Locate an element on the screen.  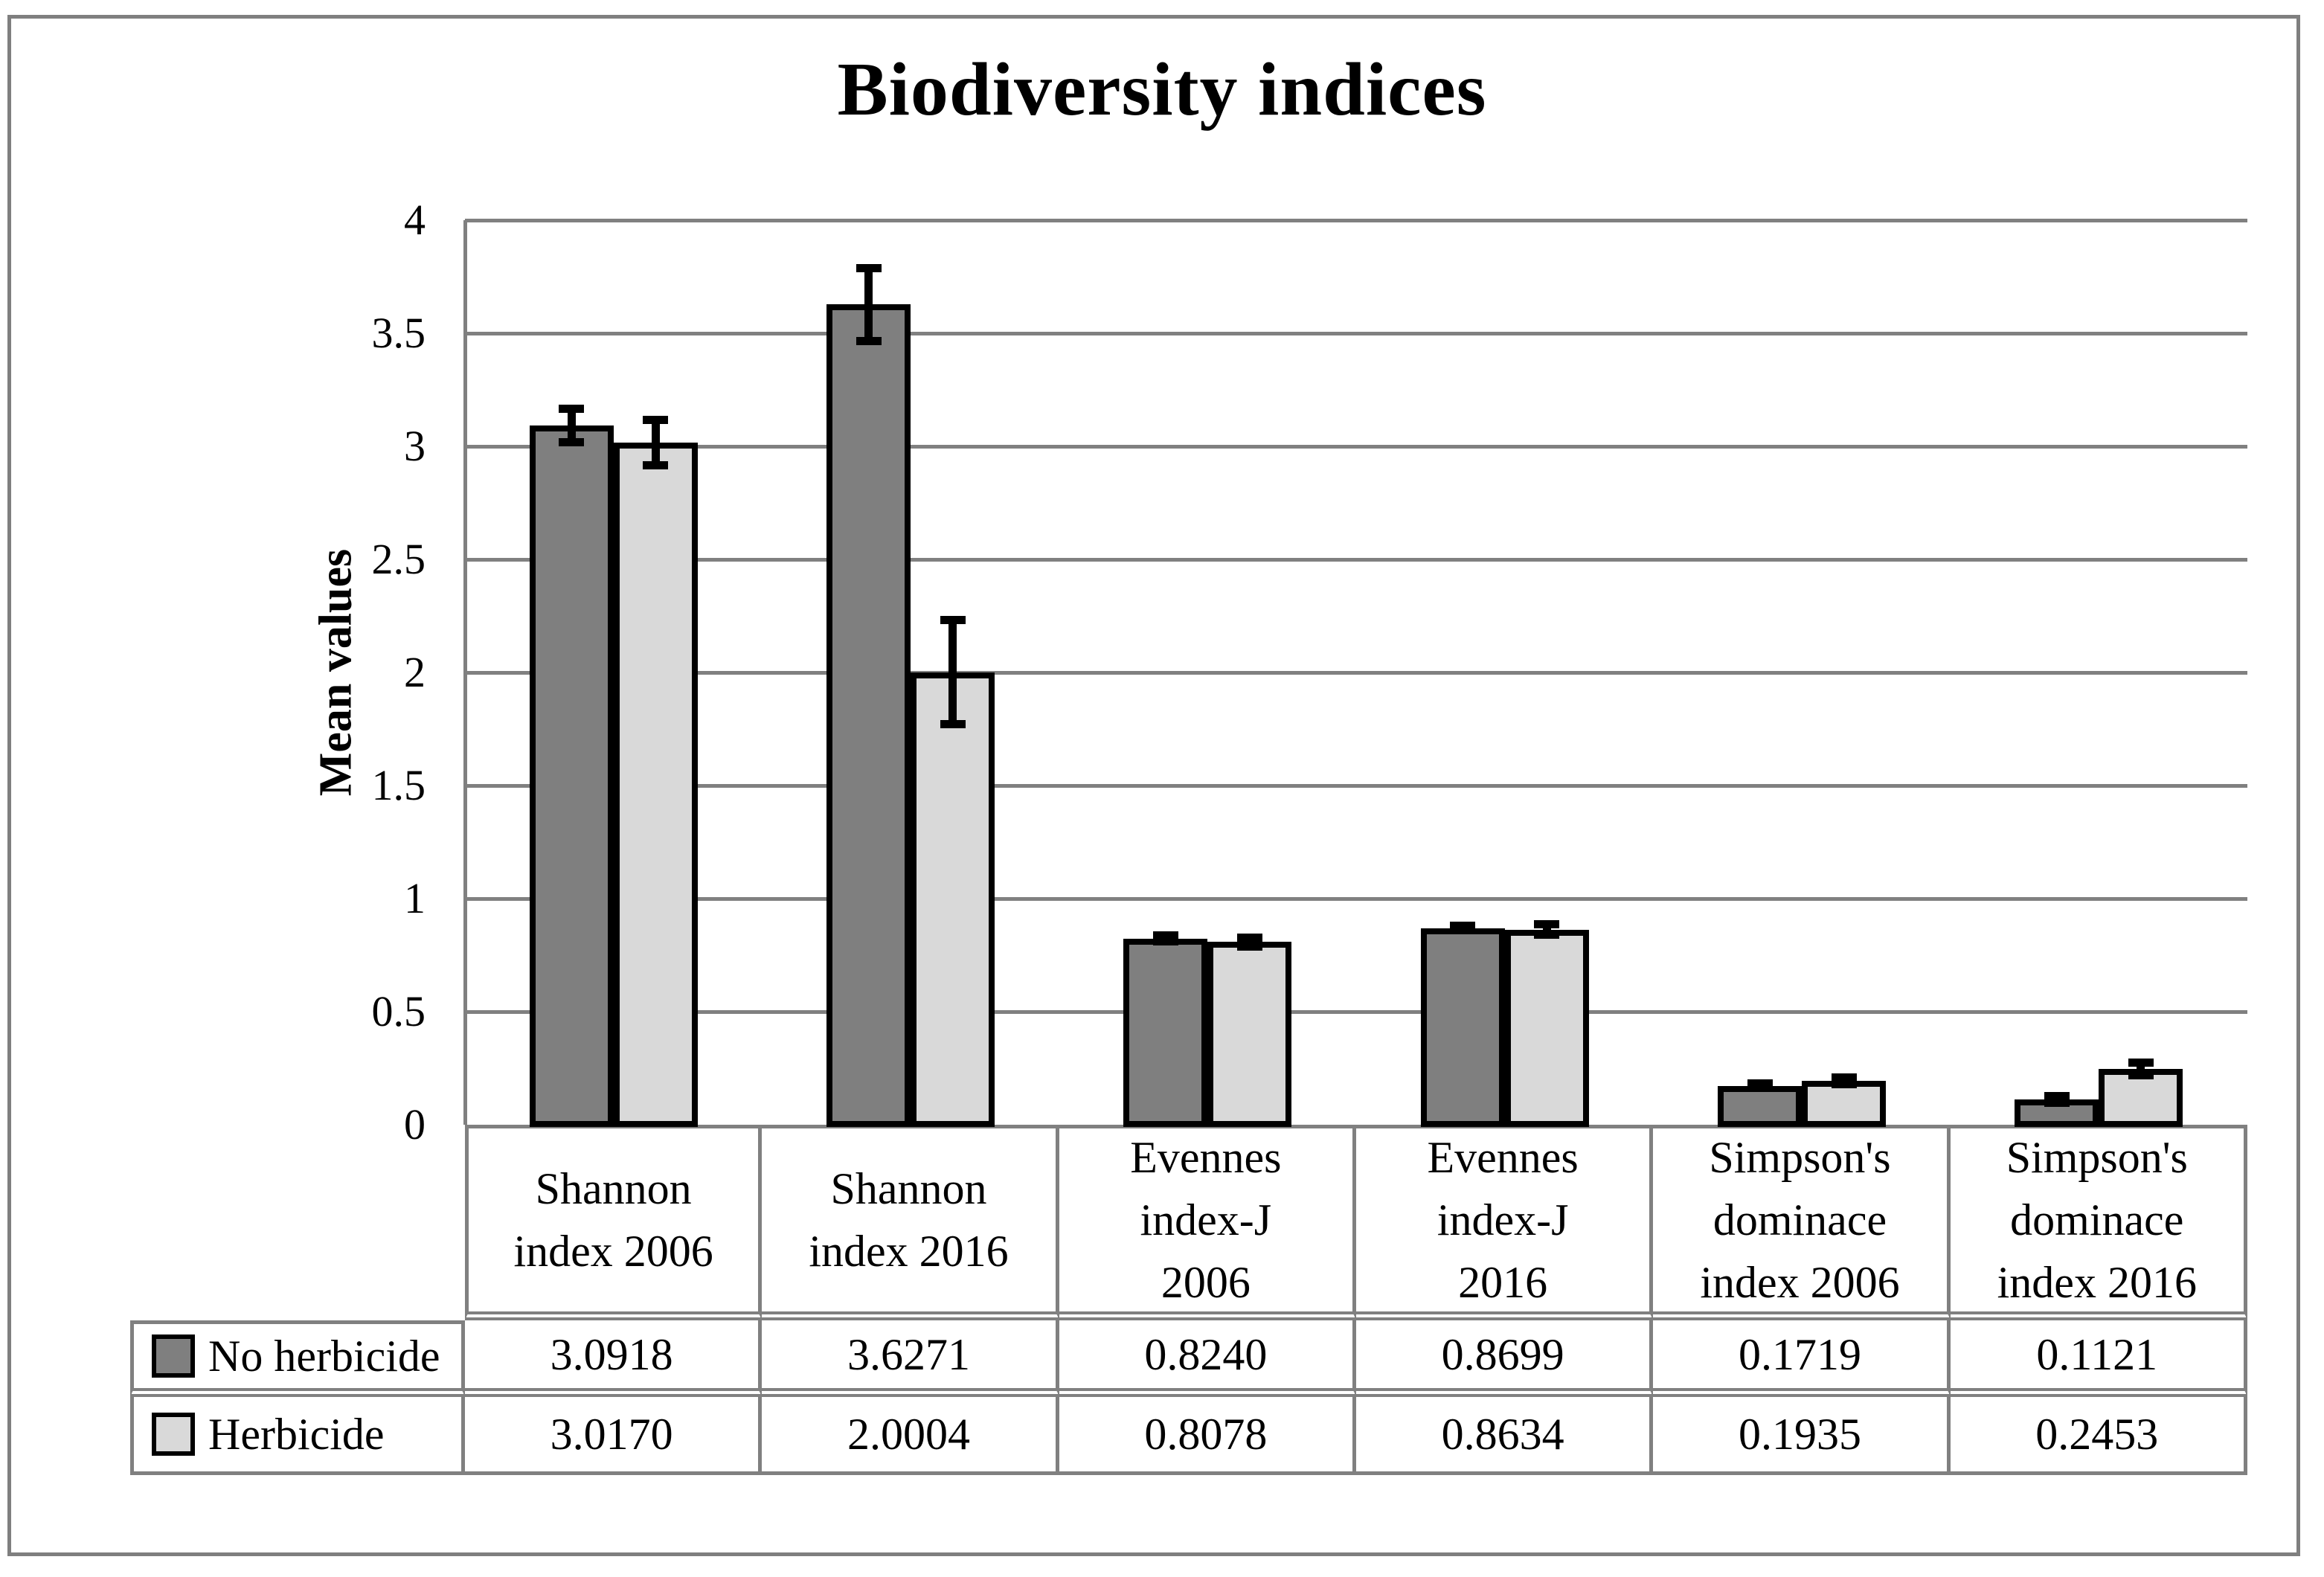
legend-cell: No herbicide is located at coordinates (297, 1358).